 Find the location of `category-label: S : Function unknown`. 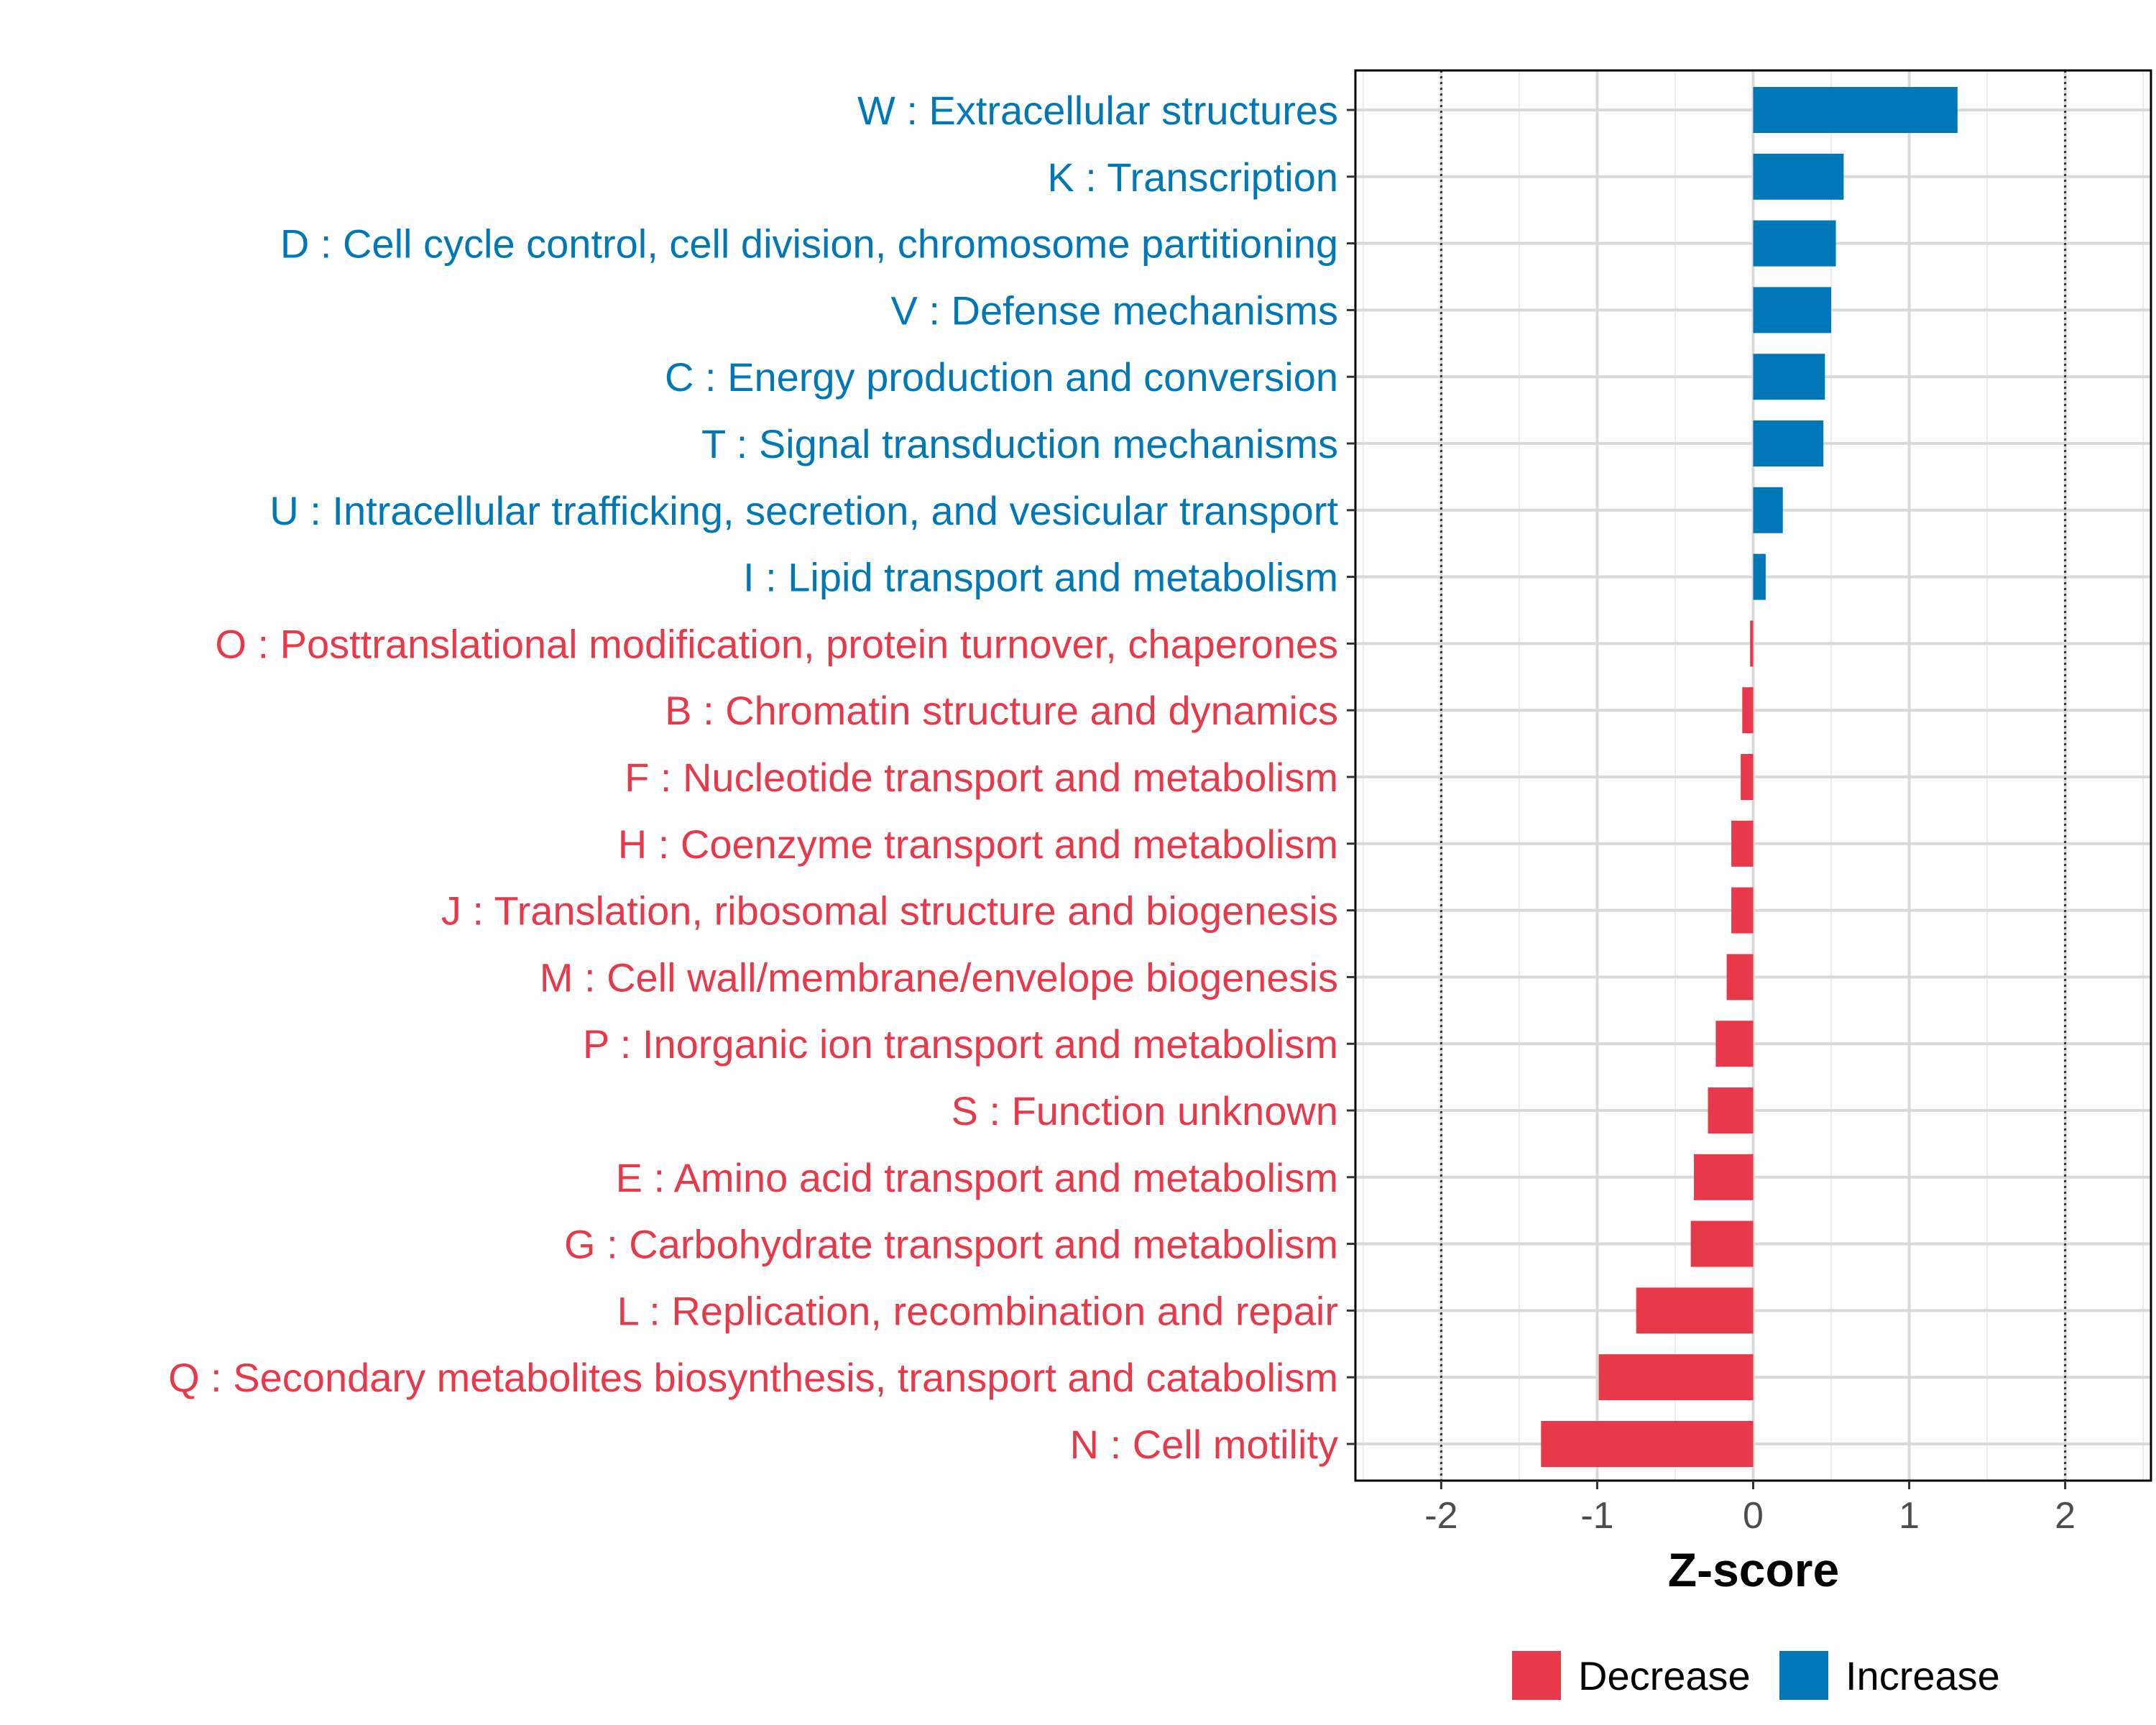

category-label: S : Function unknown is located at coordinates (1144, 1110).